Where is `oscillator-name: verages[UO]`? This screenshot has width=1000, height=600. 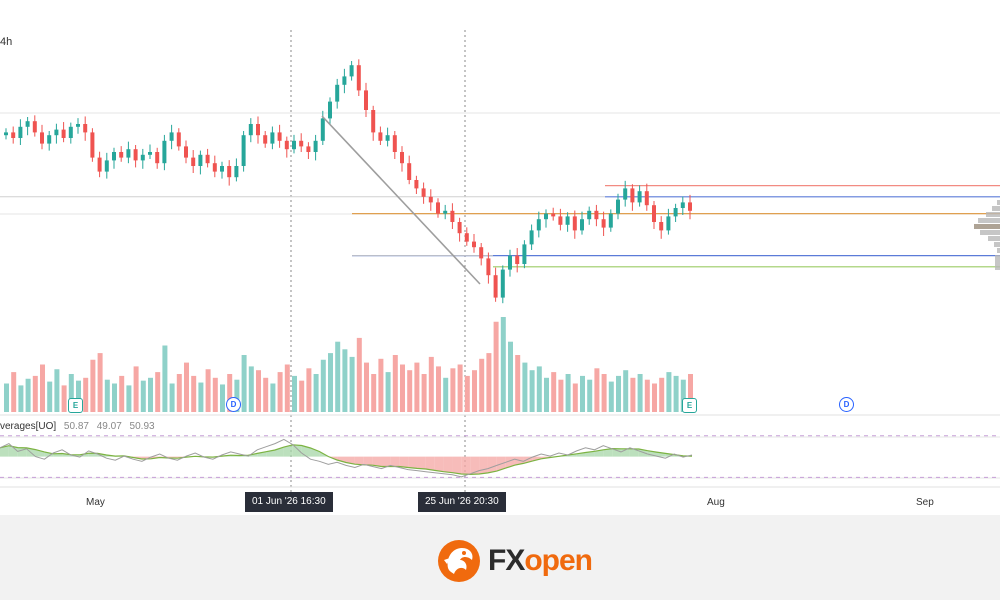 oscillator-name: verages[UO] is located at coordinates (28, 426).